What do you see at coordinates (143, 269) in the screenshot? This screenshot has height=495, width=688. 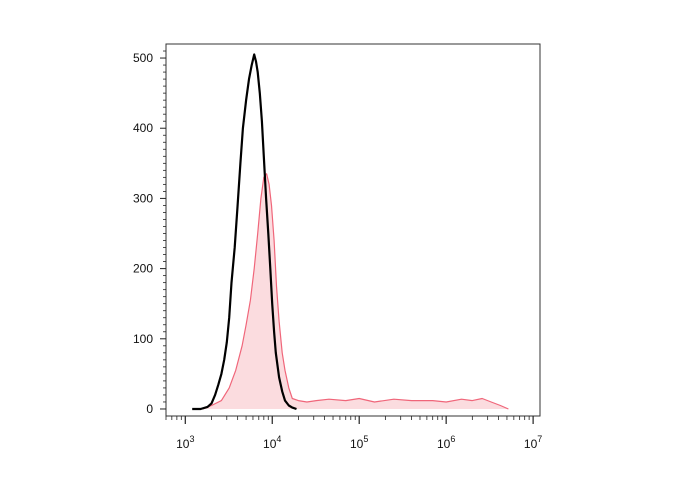 I see `y-tick-label: 200` at bounding box center [143, 269].